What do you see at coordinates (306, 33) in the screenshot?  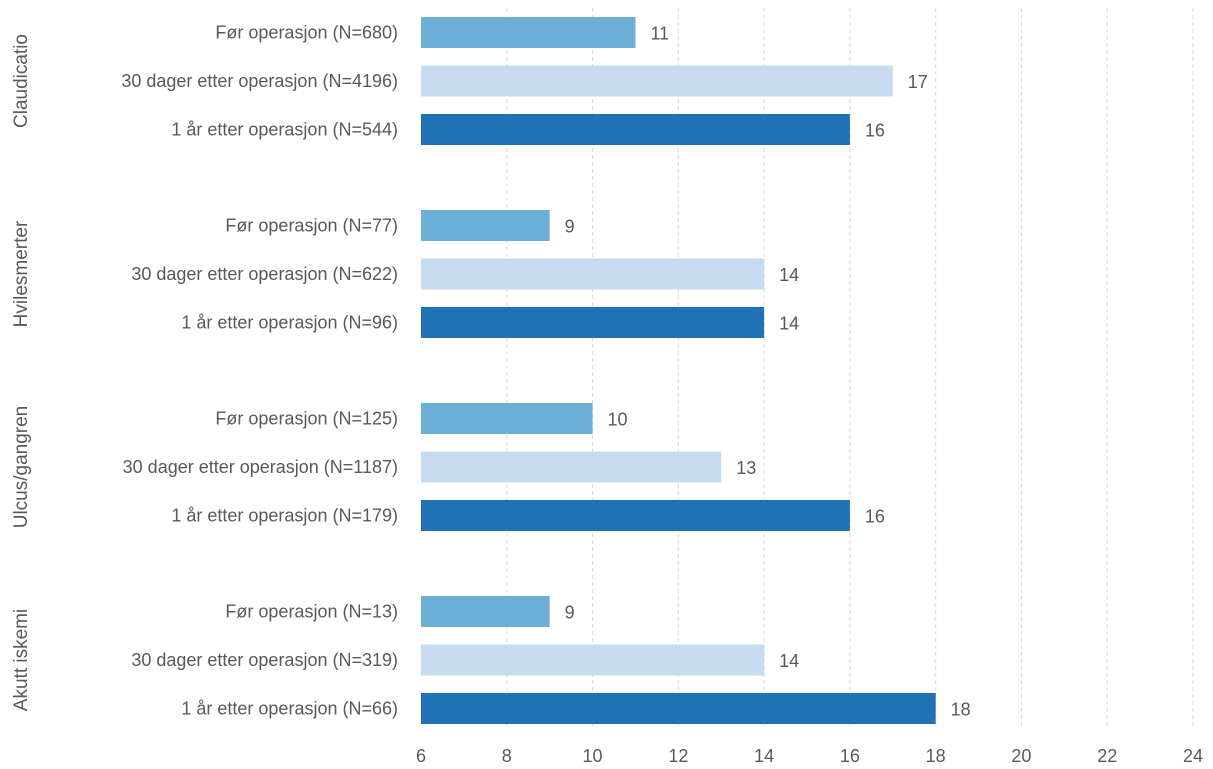 I see `bar-category-label: Før operasjon (N=680)` at bounding box center [306, 33].